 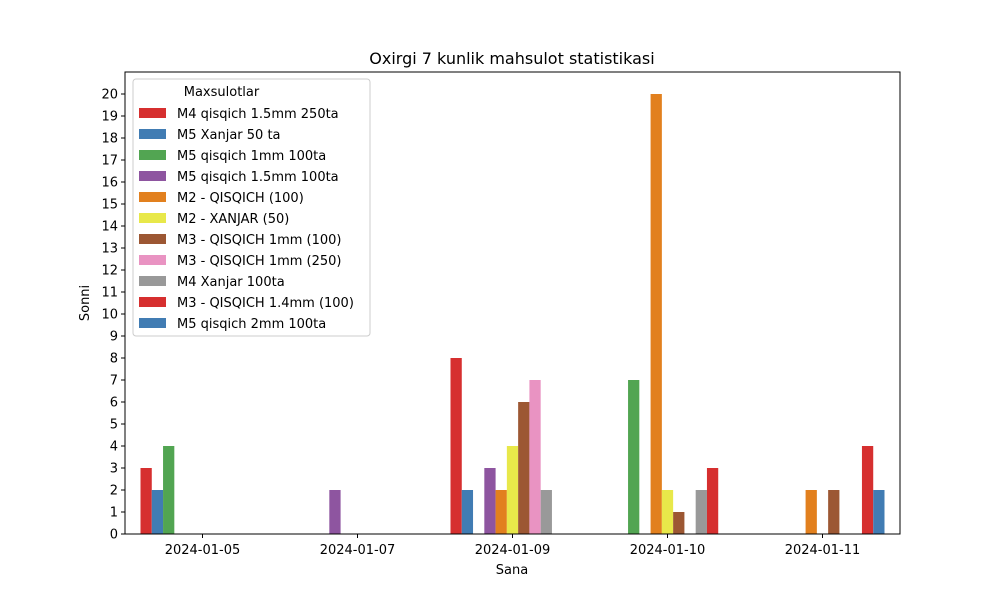 What do you see at coordinates (114, 491) in the screenshot?
I see `y-tick-label: 2` at bounding box center [114, 491].